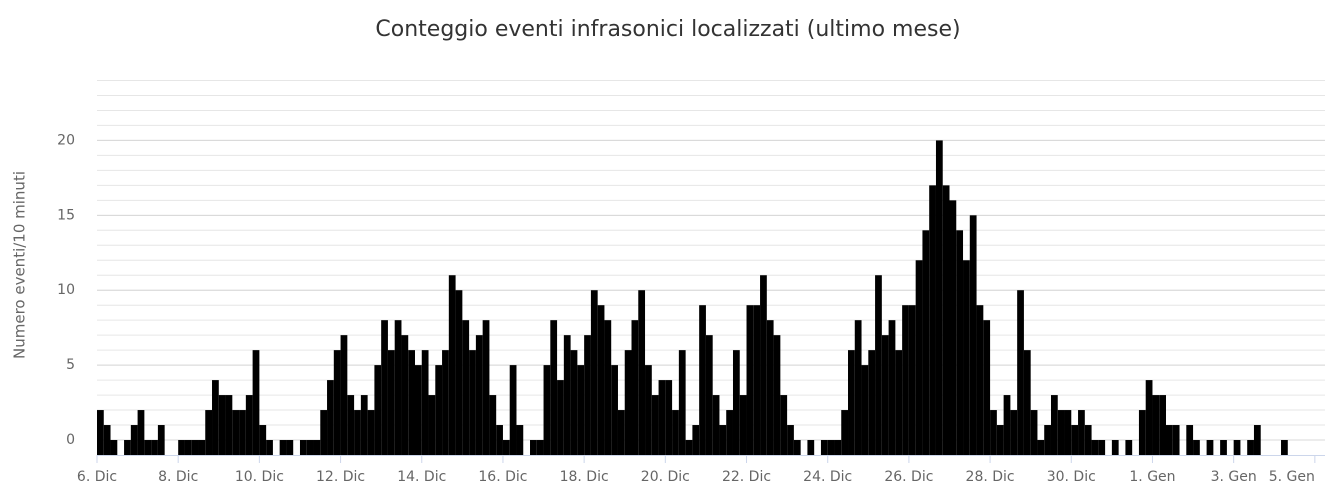 The image size is (1336, 487). I want to click on y-tick-label: 0, so click(70, 440).